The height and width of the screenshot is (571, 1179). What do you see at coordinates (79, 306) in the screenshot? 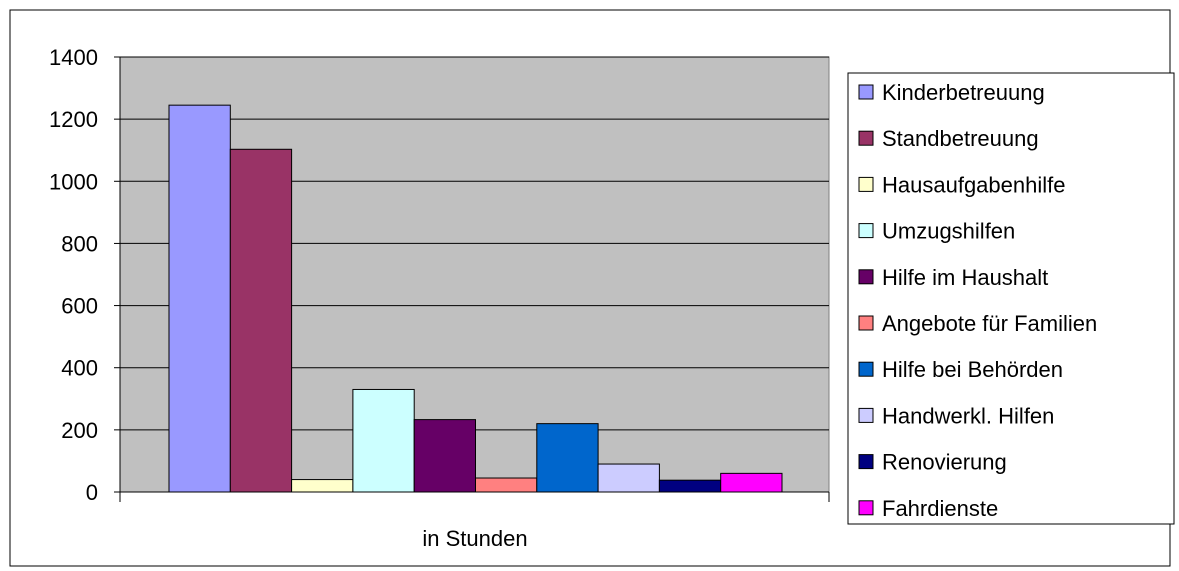
I see `y-tick-label: 600` at bounding box center [79, 306].